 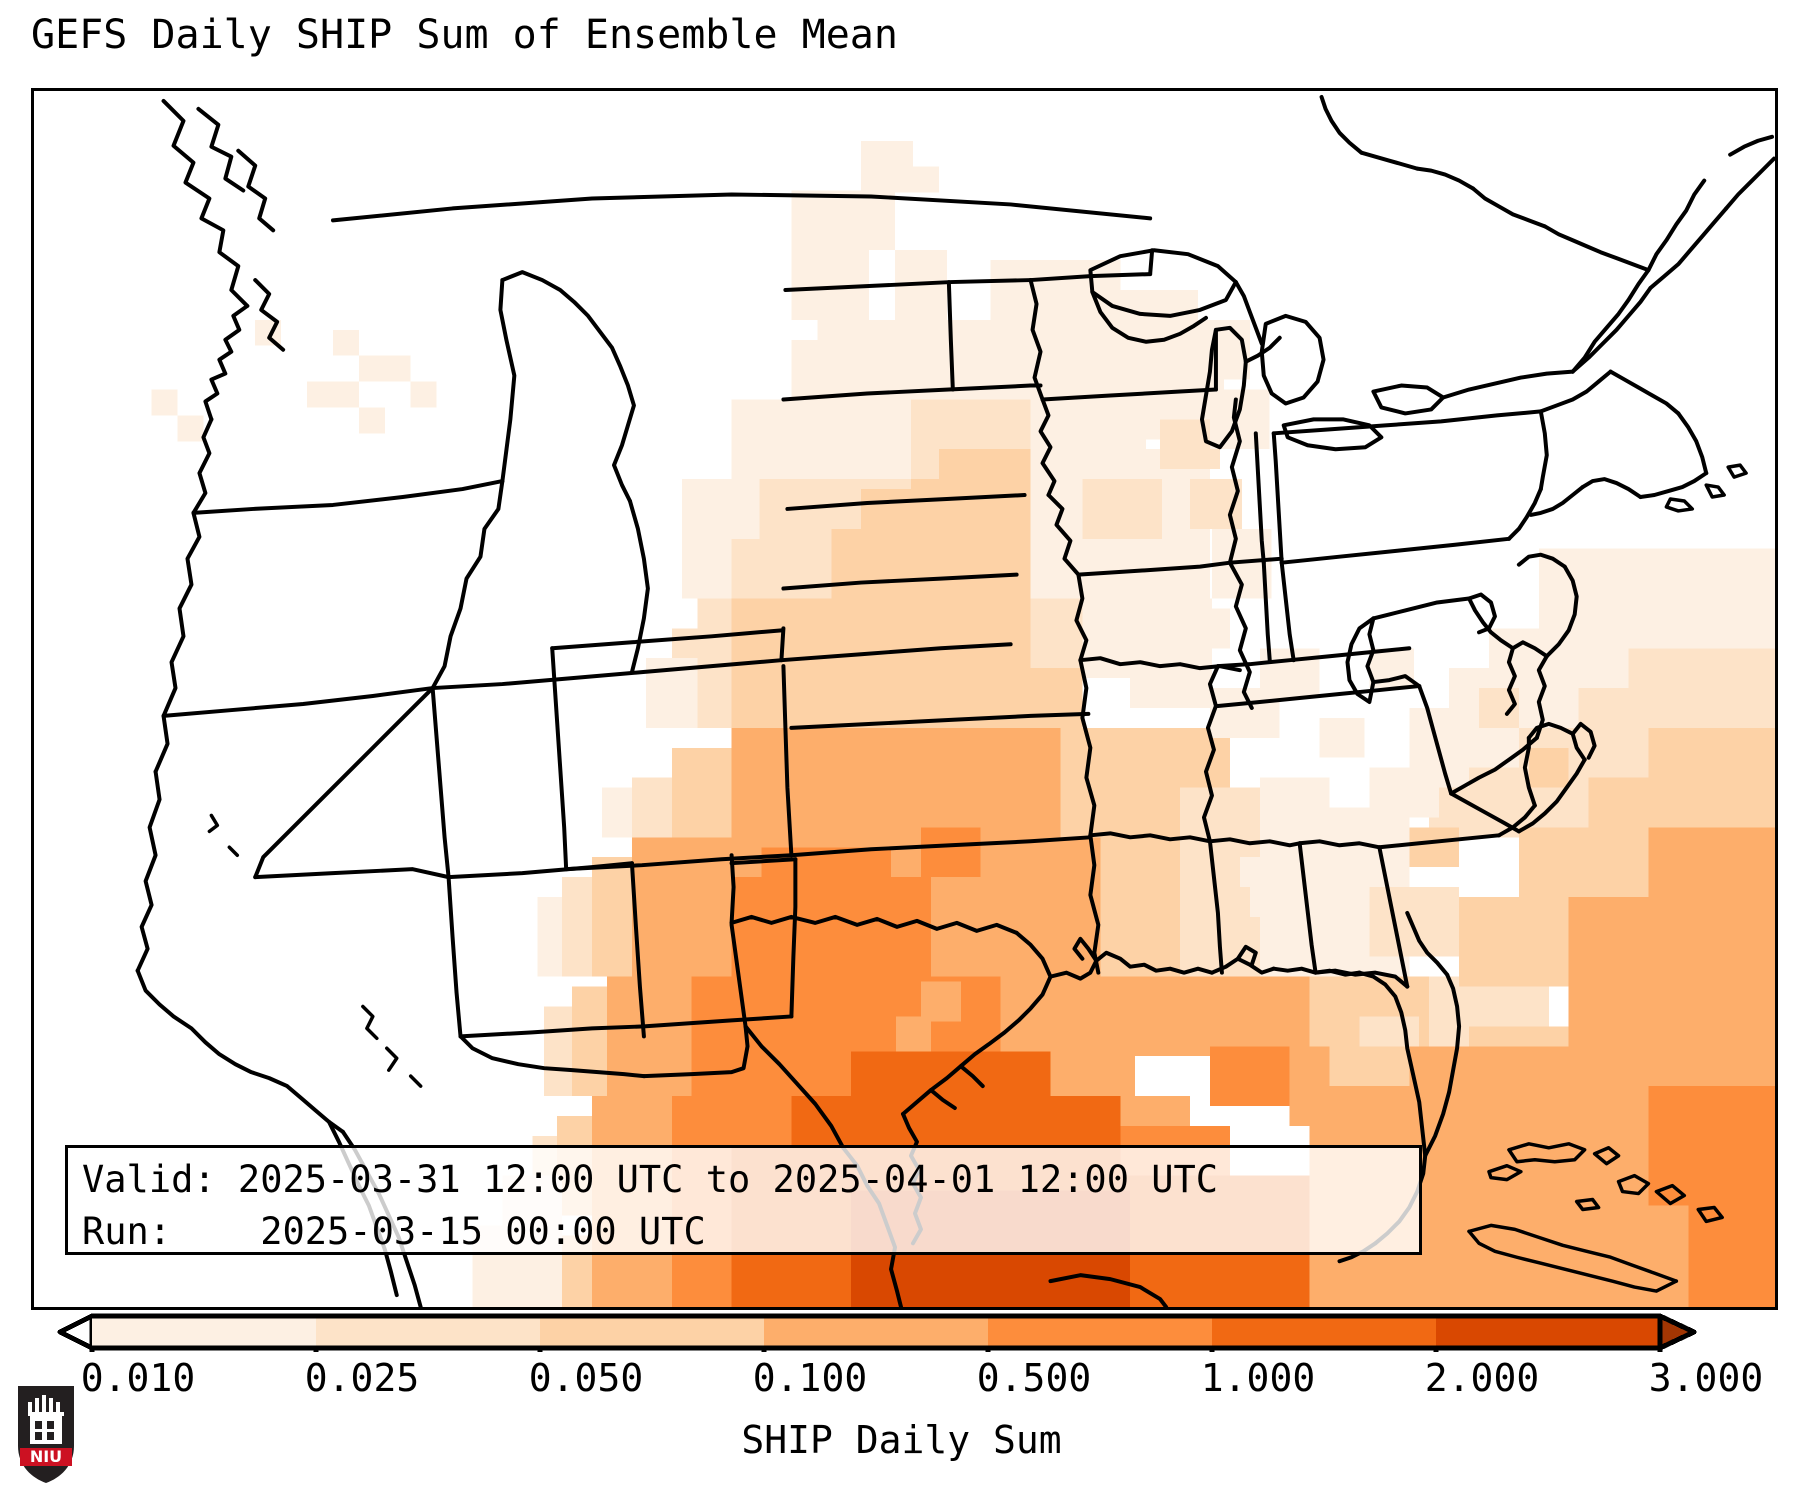 I want to click on colorbar-over-arrow, so click(x=1677, y=1332).